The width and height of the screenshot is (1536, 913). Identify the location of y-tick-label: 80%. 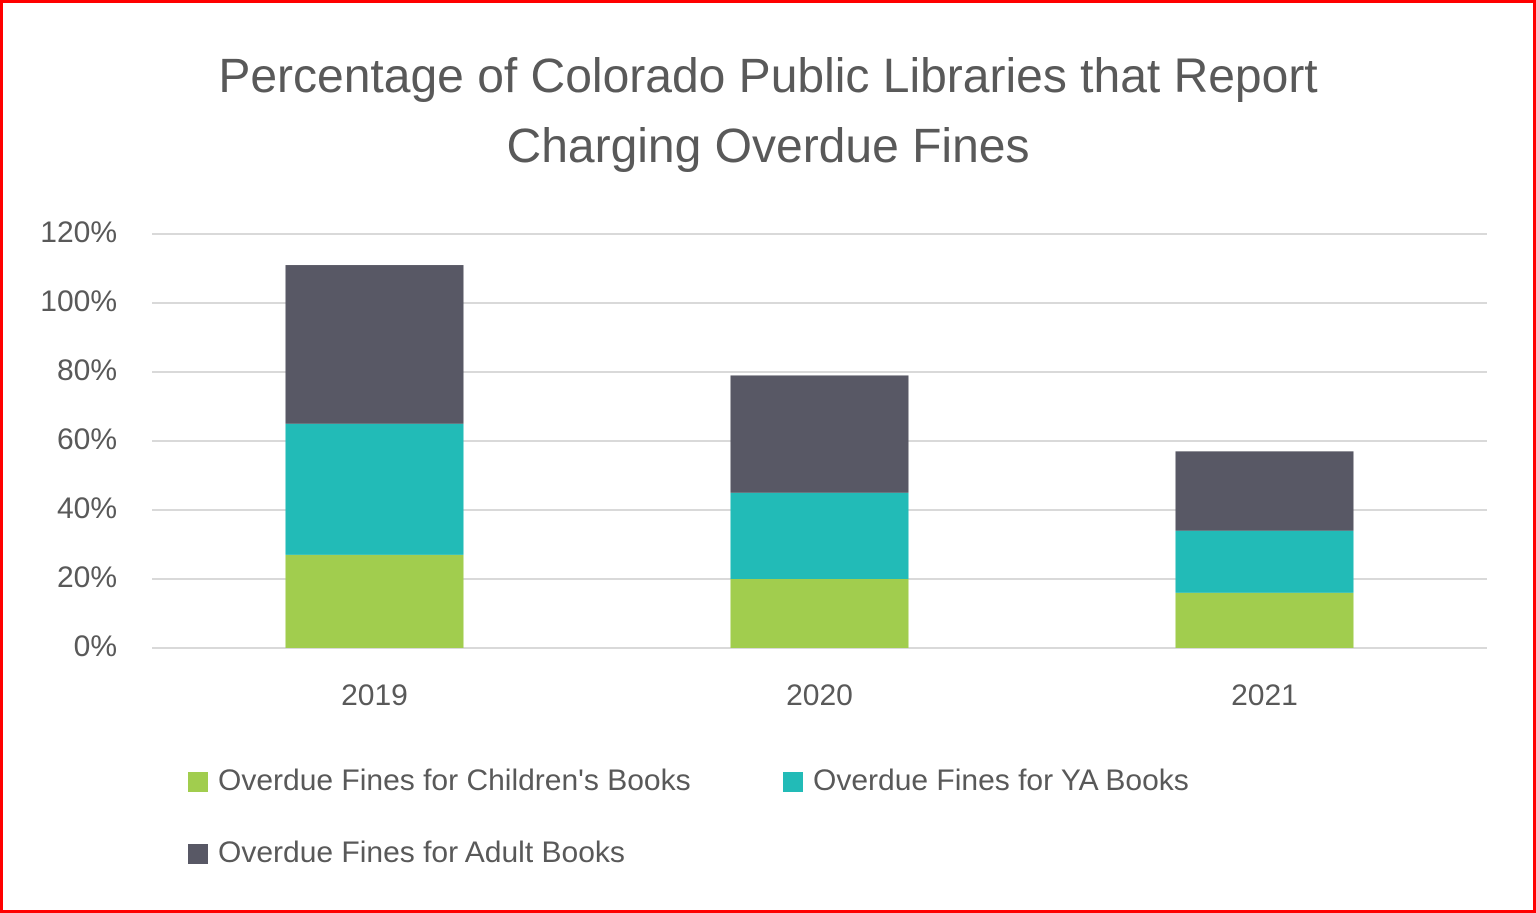
(87, 370).